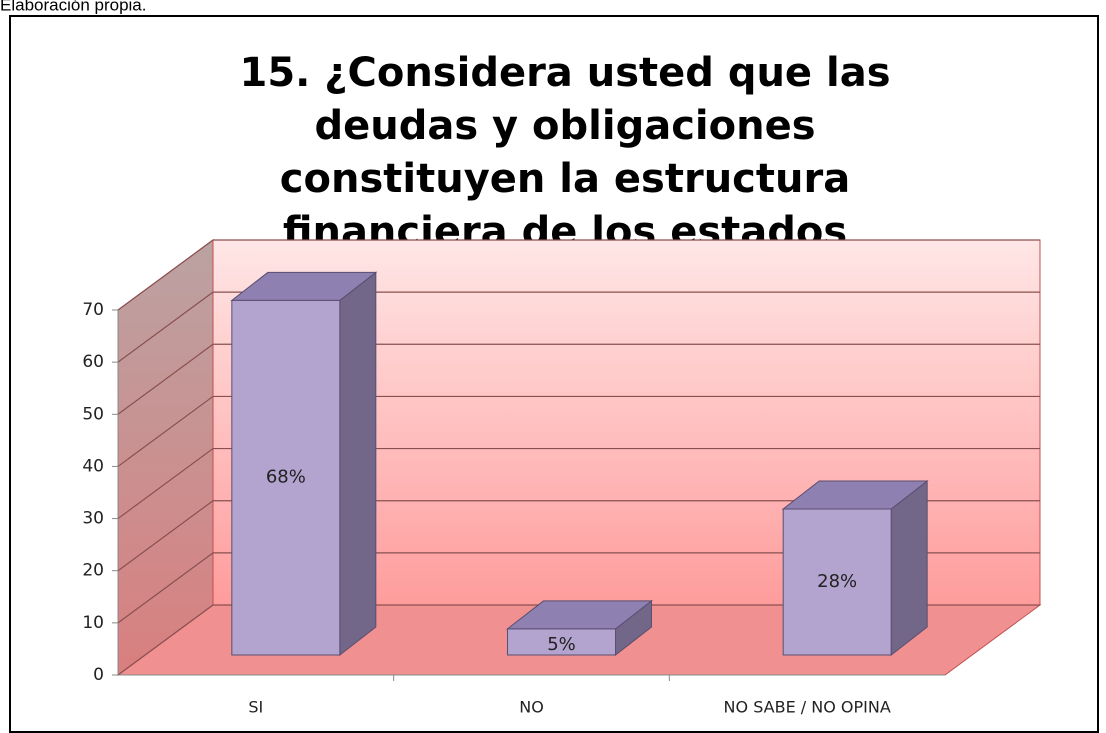 This screenshot has height=733, width=1106. I want to click on y-tick-label: 0, so click(98, 675).